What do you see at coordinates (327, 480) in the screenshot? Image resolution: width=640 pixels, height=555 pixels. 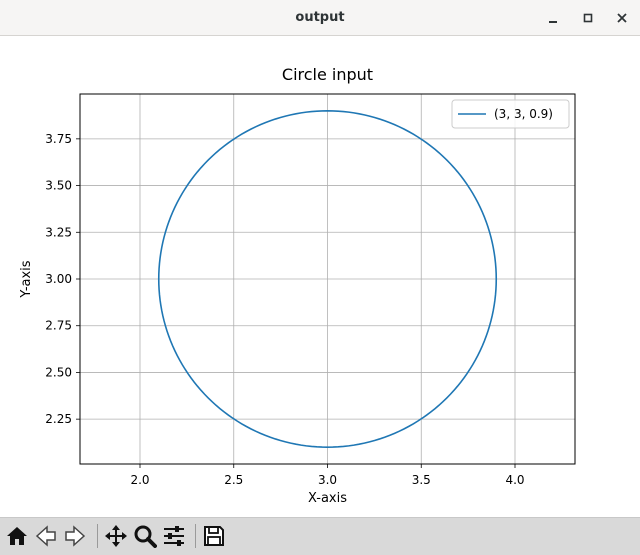 I see `x-tick-label: 3.0` at bounding box center [327, 480].